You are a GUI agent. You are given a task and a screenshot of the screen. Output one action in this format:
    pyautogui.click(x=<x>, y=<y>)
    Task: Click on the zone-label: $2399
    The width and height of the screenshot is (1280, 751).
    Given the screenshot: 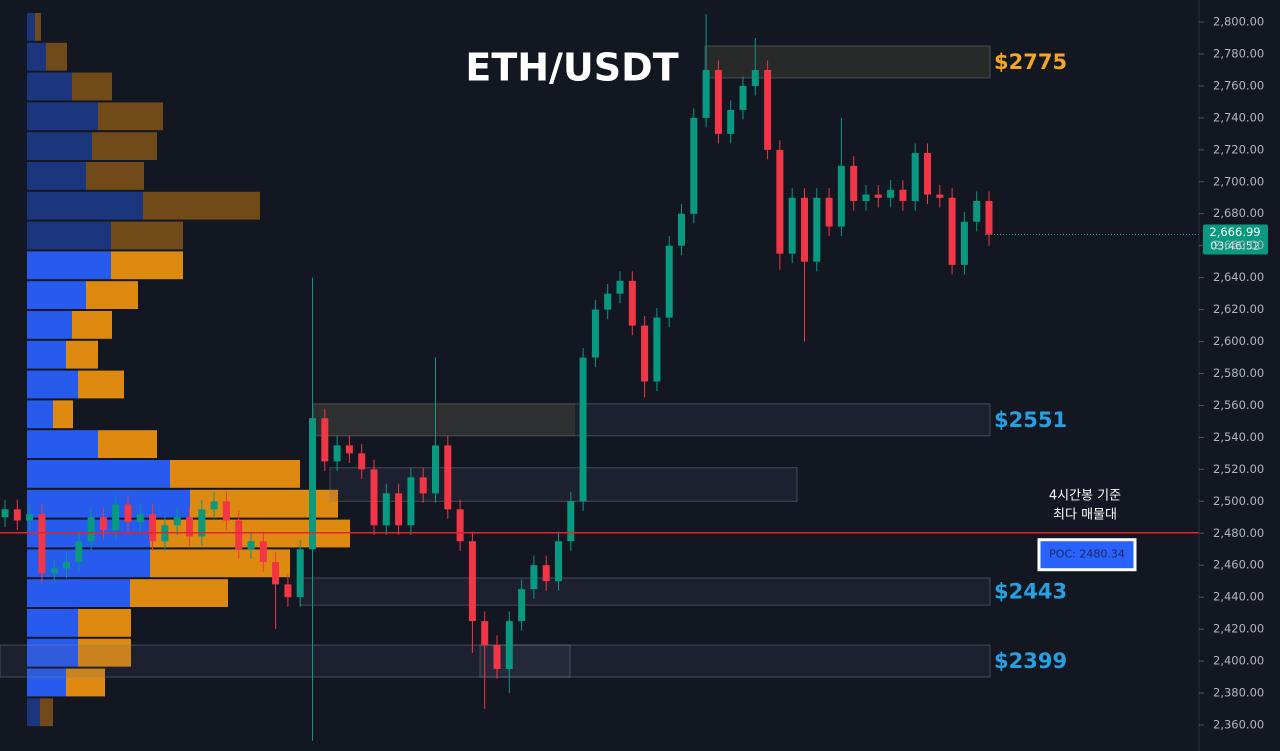 What is the action you would take?
    pyautogui.click(x=1030, y=661)
    